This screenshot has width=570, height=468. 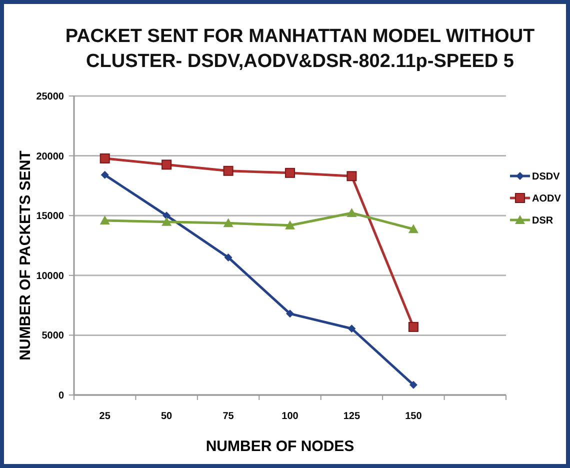 I want to click on x-tick-label: 150, so click(x=413, y=416).